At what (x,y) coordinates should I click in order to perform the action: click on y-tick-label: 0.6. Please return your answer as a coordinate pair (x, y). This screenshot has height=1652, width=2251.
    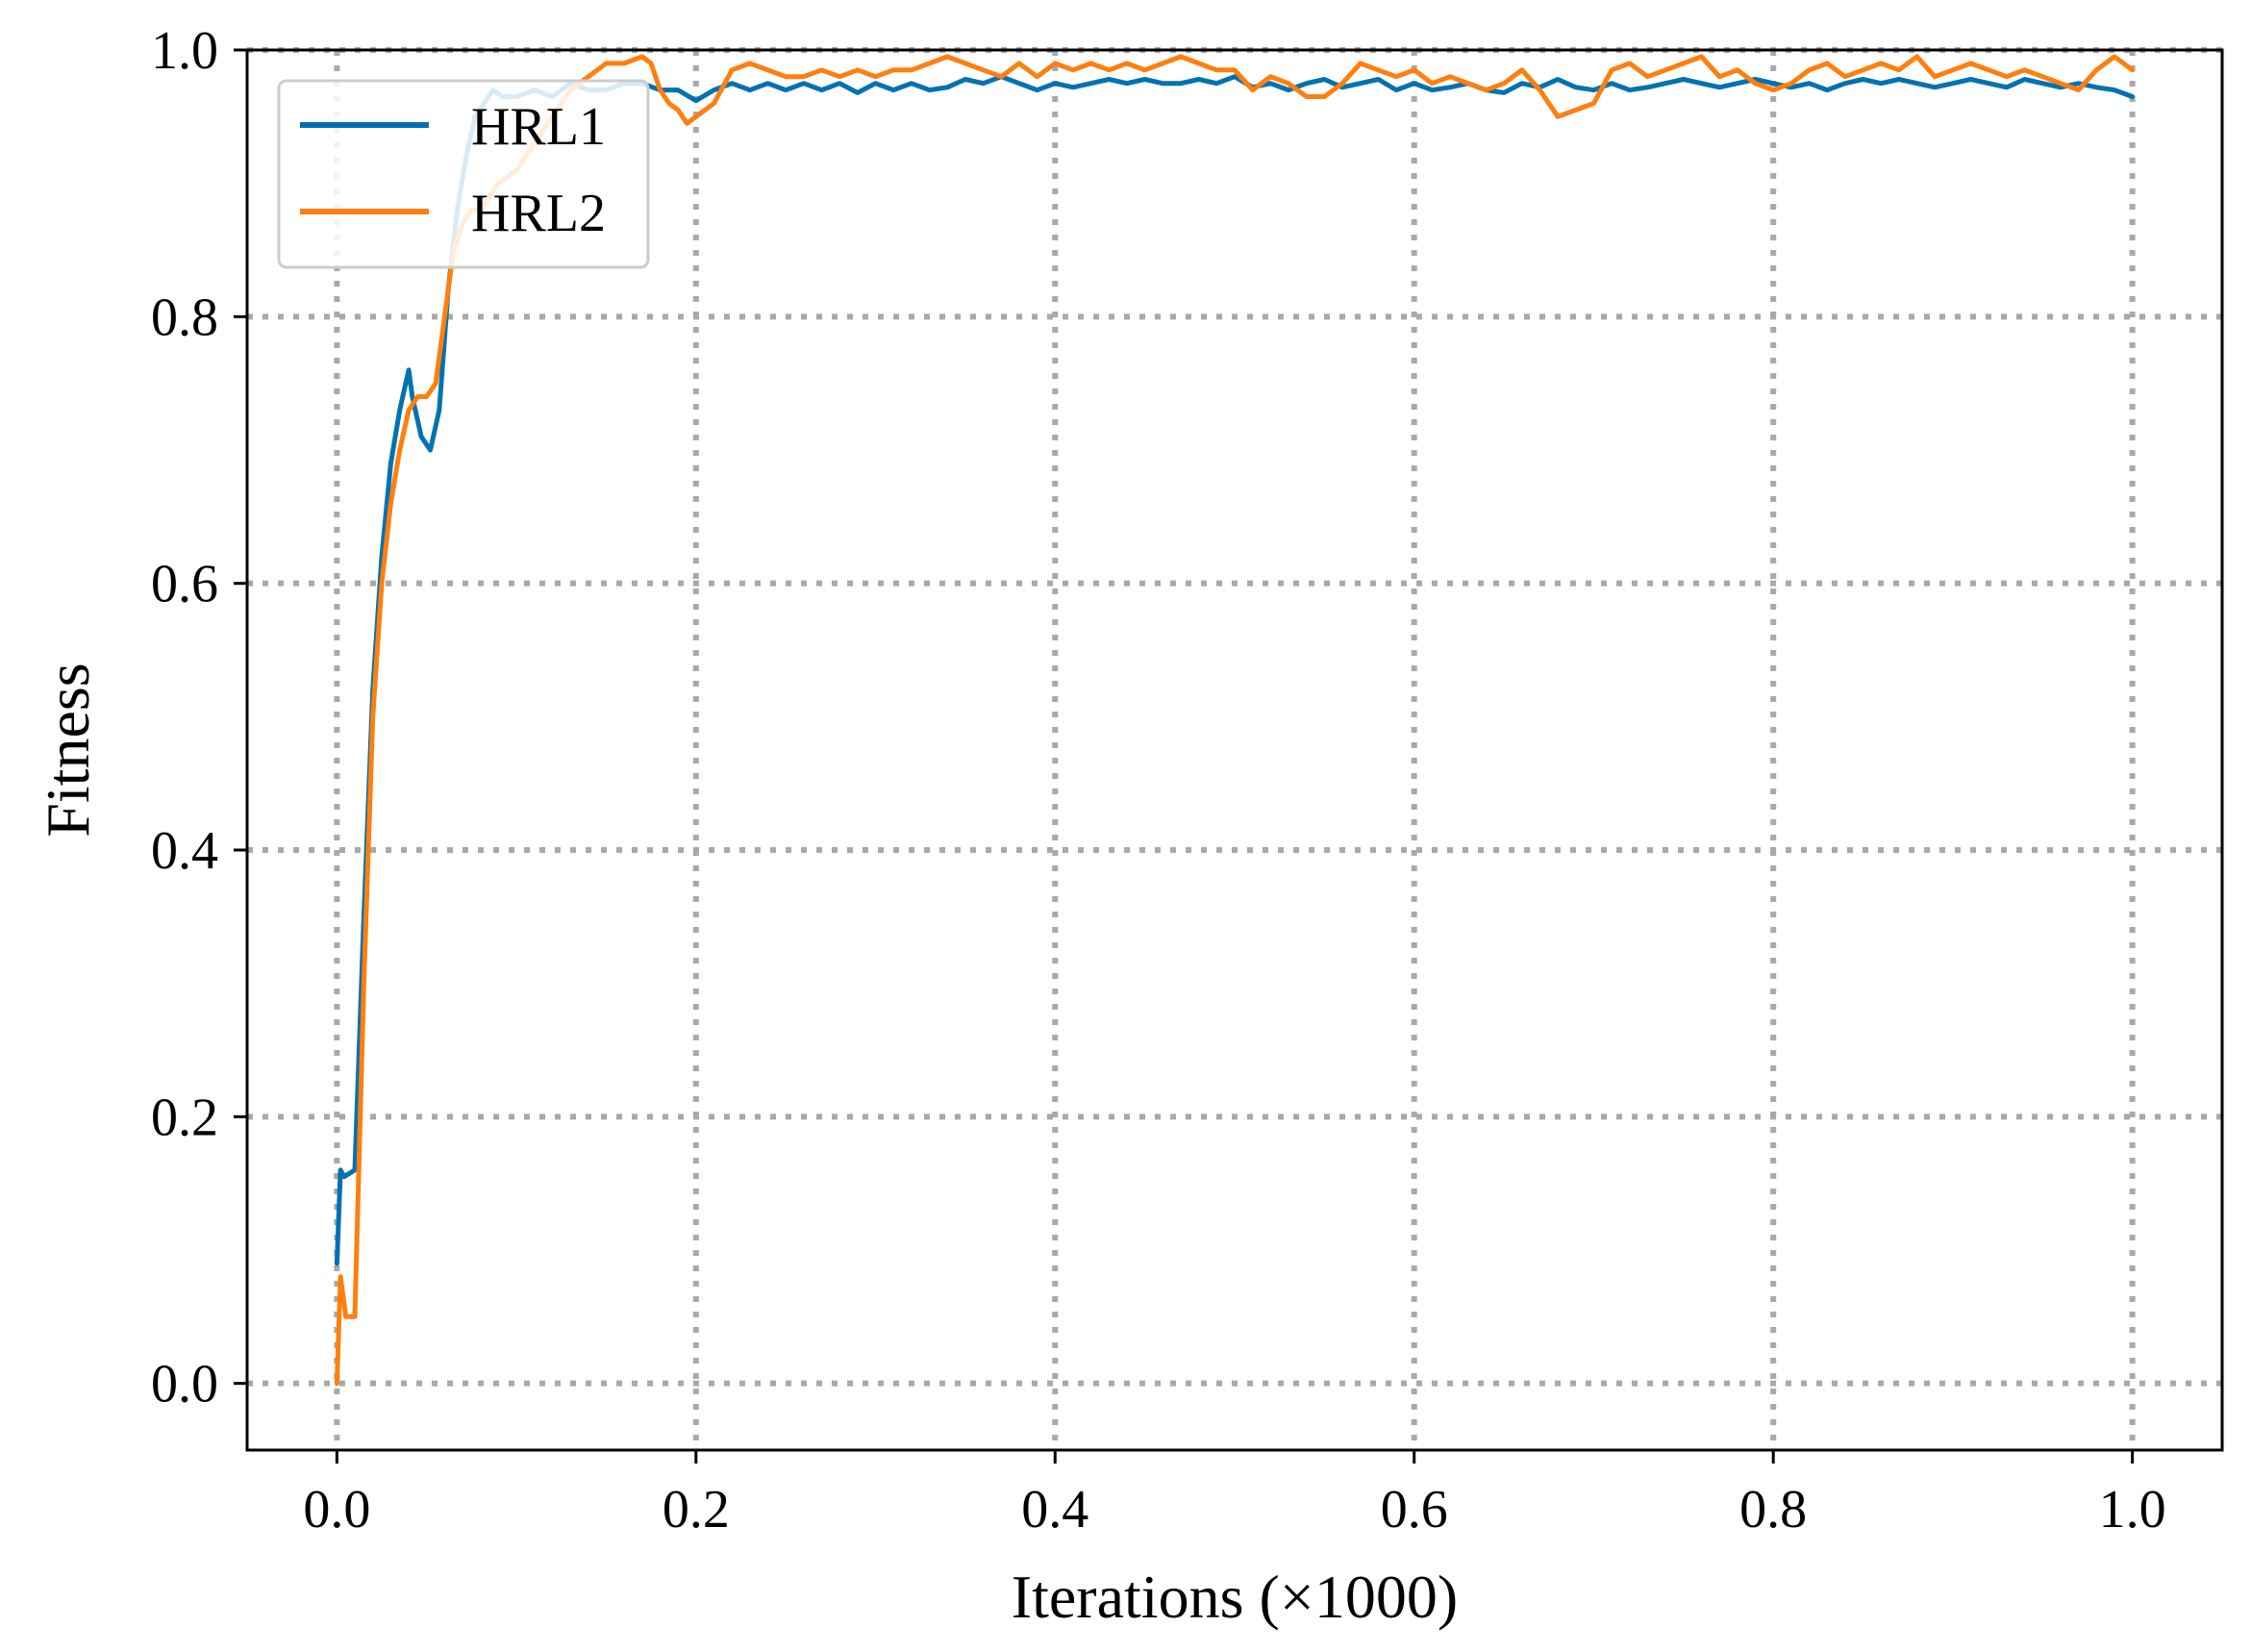
    Looking at the image, I should click on (184, 584).